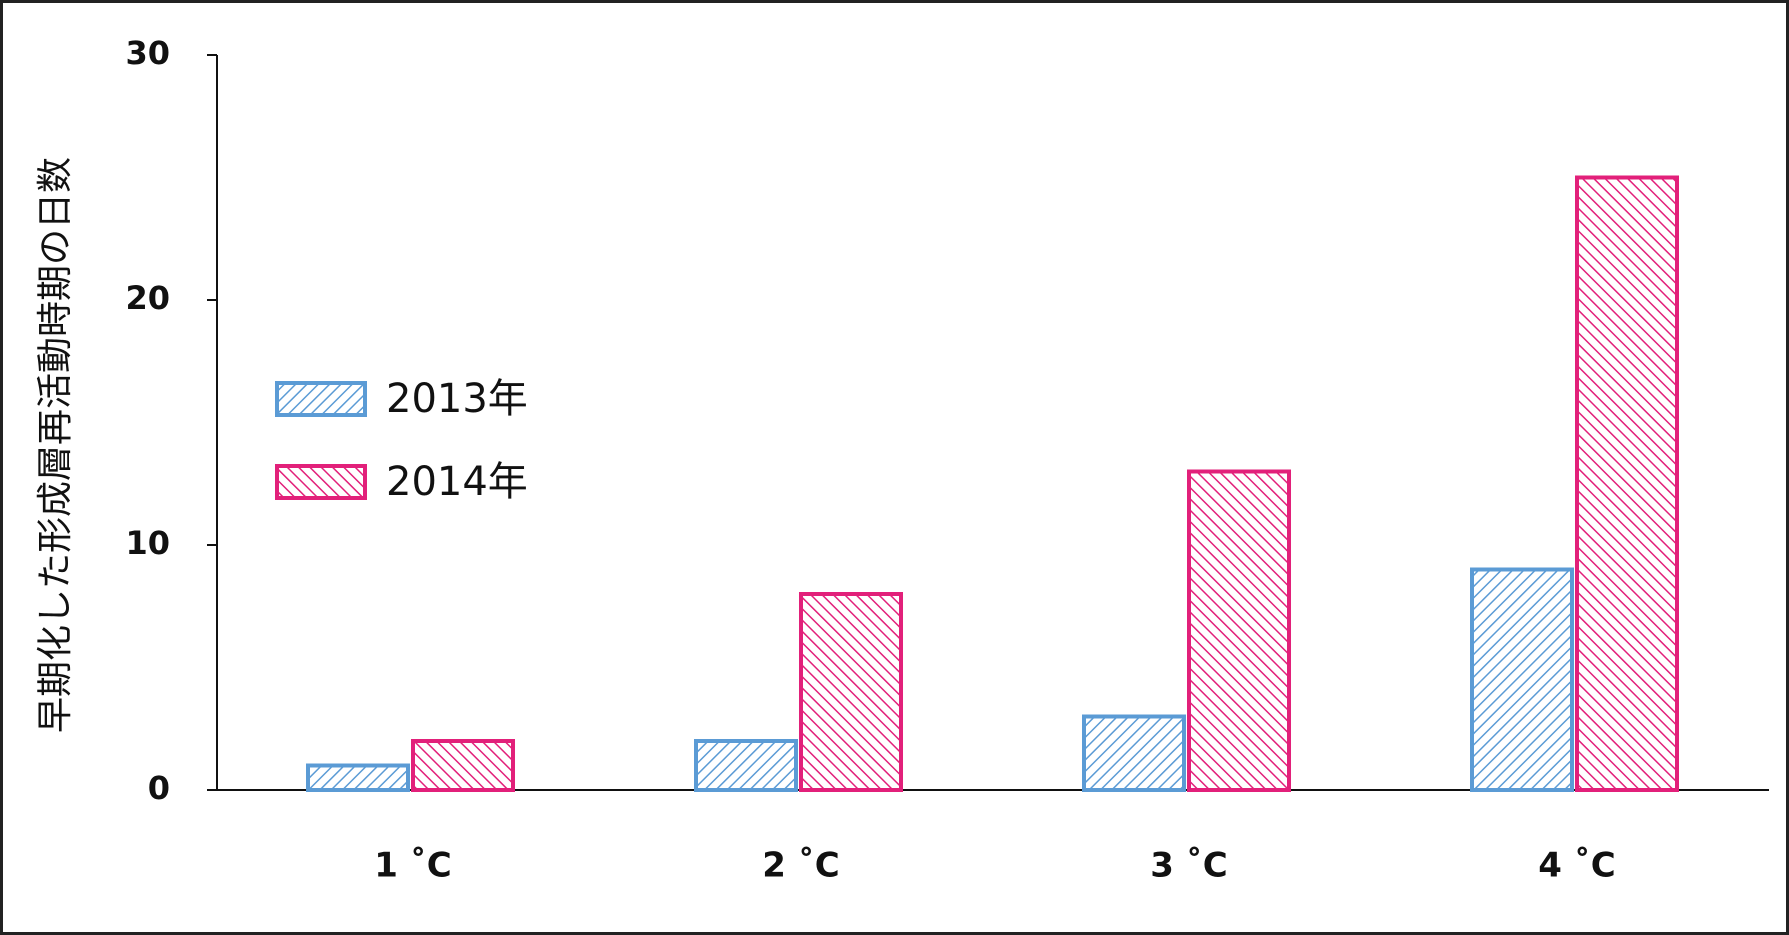 This screenshot has height=935, width=1789. What do you see at coordinates (1576, 866) in the screenshot?
I see `x-tick-label: 4 ˚C` at bounding box center [1576, 866].